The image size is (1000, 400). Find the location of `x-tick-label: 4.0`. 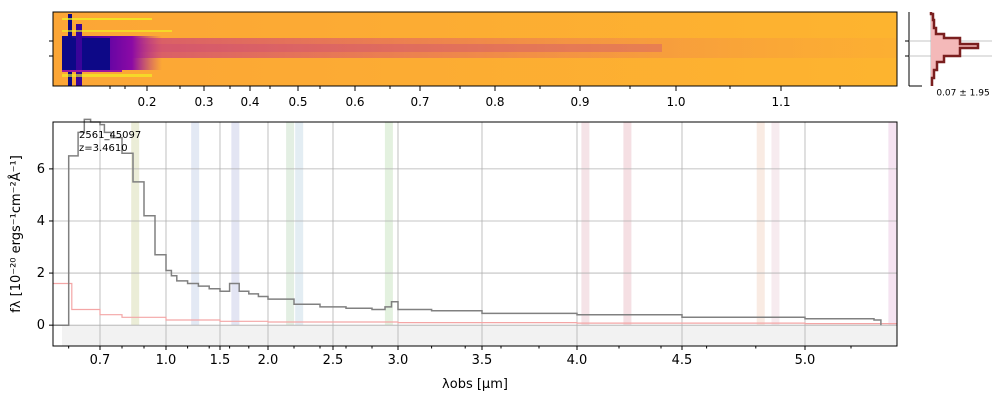

x-tick-label: 4.0 is located at coordinates (577, 360).